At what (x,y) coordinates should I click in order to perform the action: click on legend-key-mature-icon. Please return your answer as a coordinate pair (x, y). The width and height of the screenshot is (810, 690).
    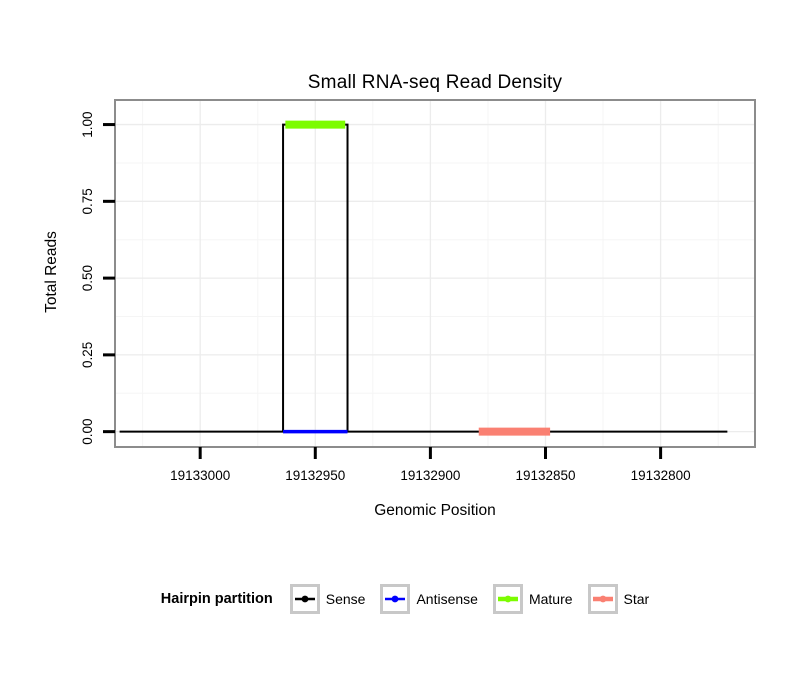
    Looking at the image, I should click on (507, 599).